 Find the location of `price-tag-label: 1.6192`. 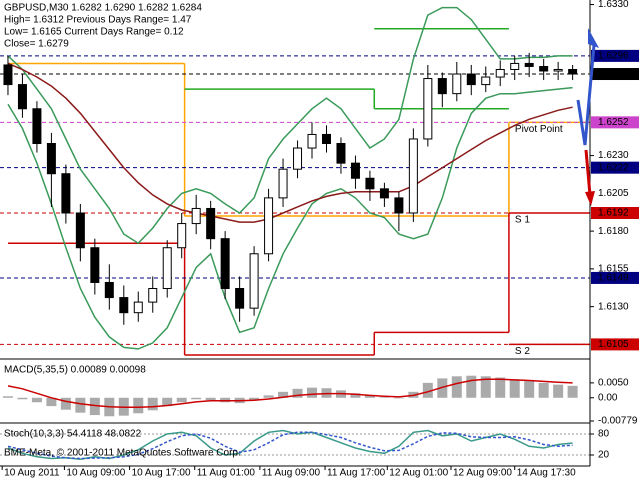

price-tag-label: 1.6192 is located at coordinates (613, 213).